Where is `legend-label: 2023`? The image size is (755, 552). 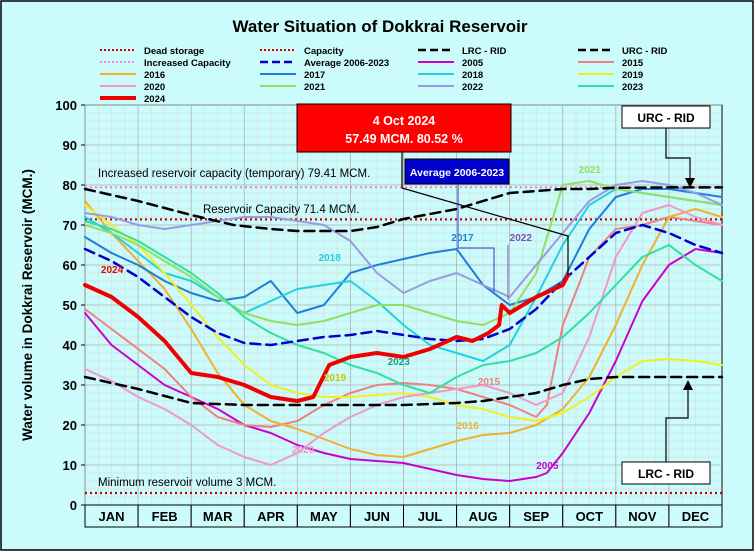 legend-label: 2023 is located at coordinates (632, 87).